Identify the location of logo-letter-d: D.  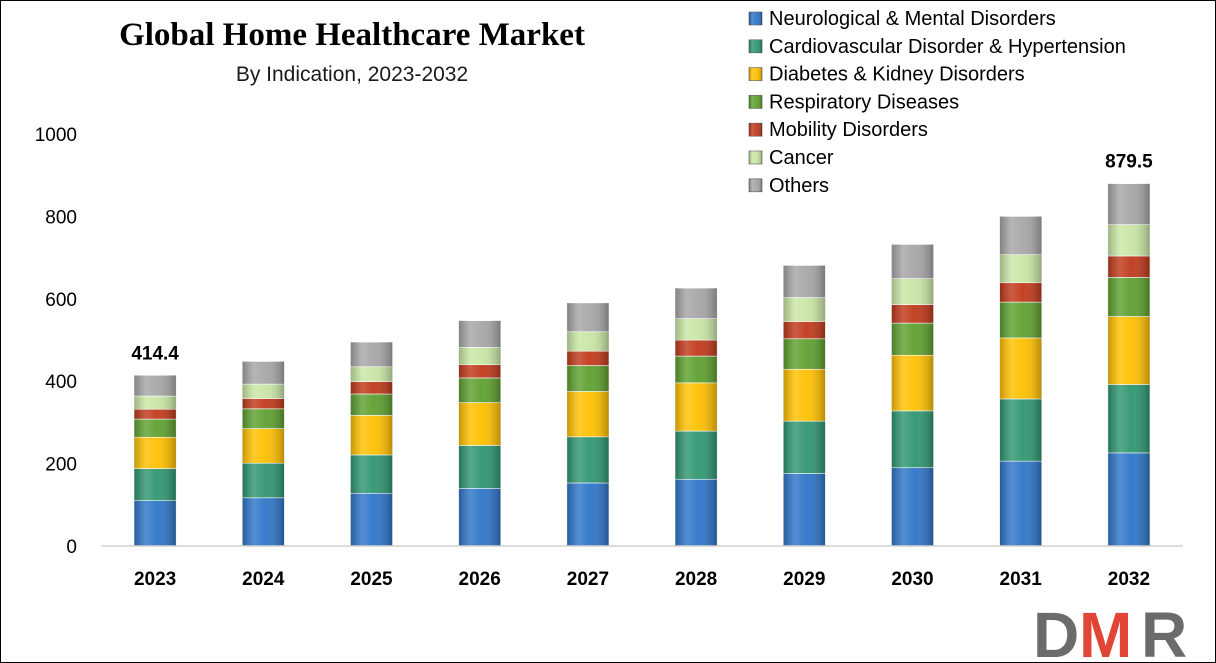
(1056, 630).